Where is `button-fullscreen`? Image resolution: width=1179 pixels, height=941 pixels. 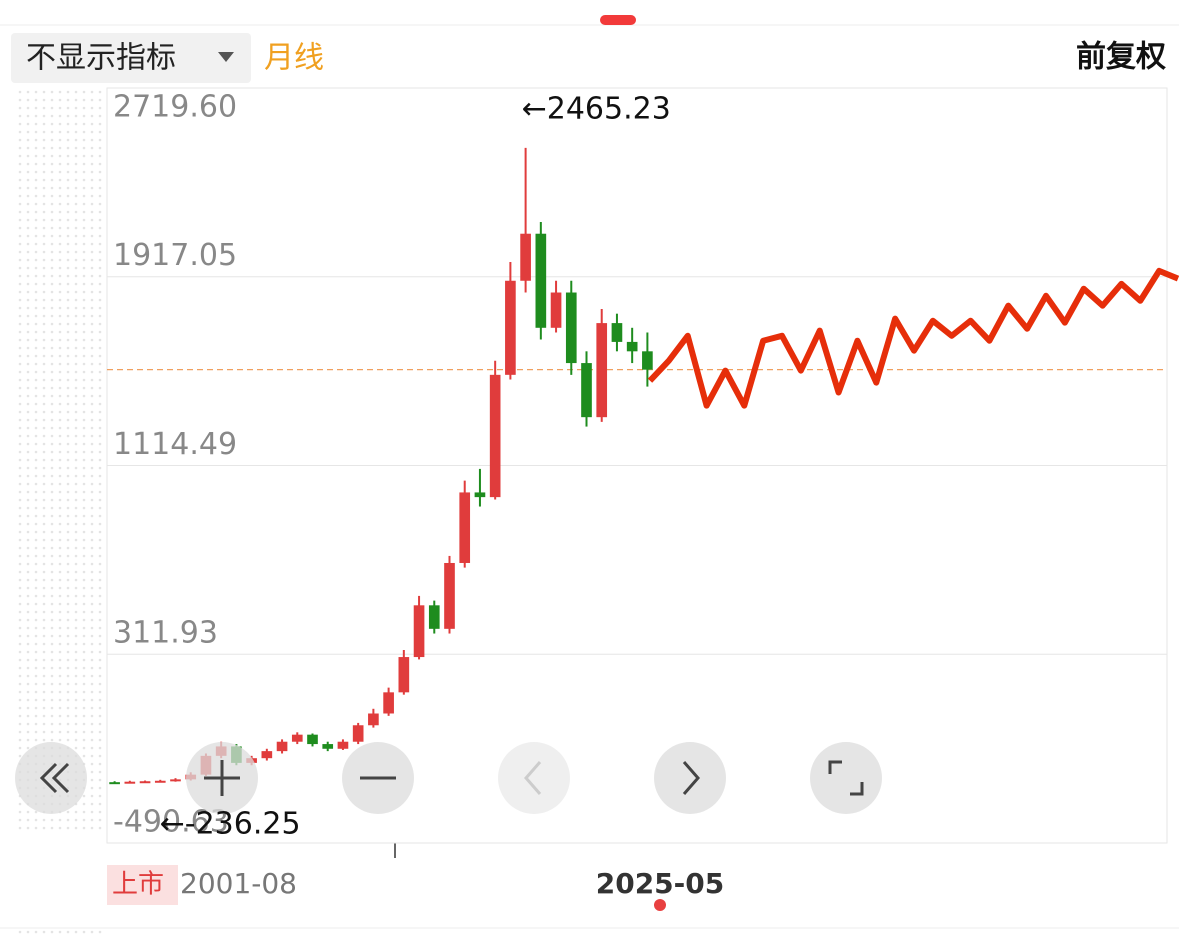 button-fullscreen is located at coordinates (846, 778).